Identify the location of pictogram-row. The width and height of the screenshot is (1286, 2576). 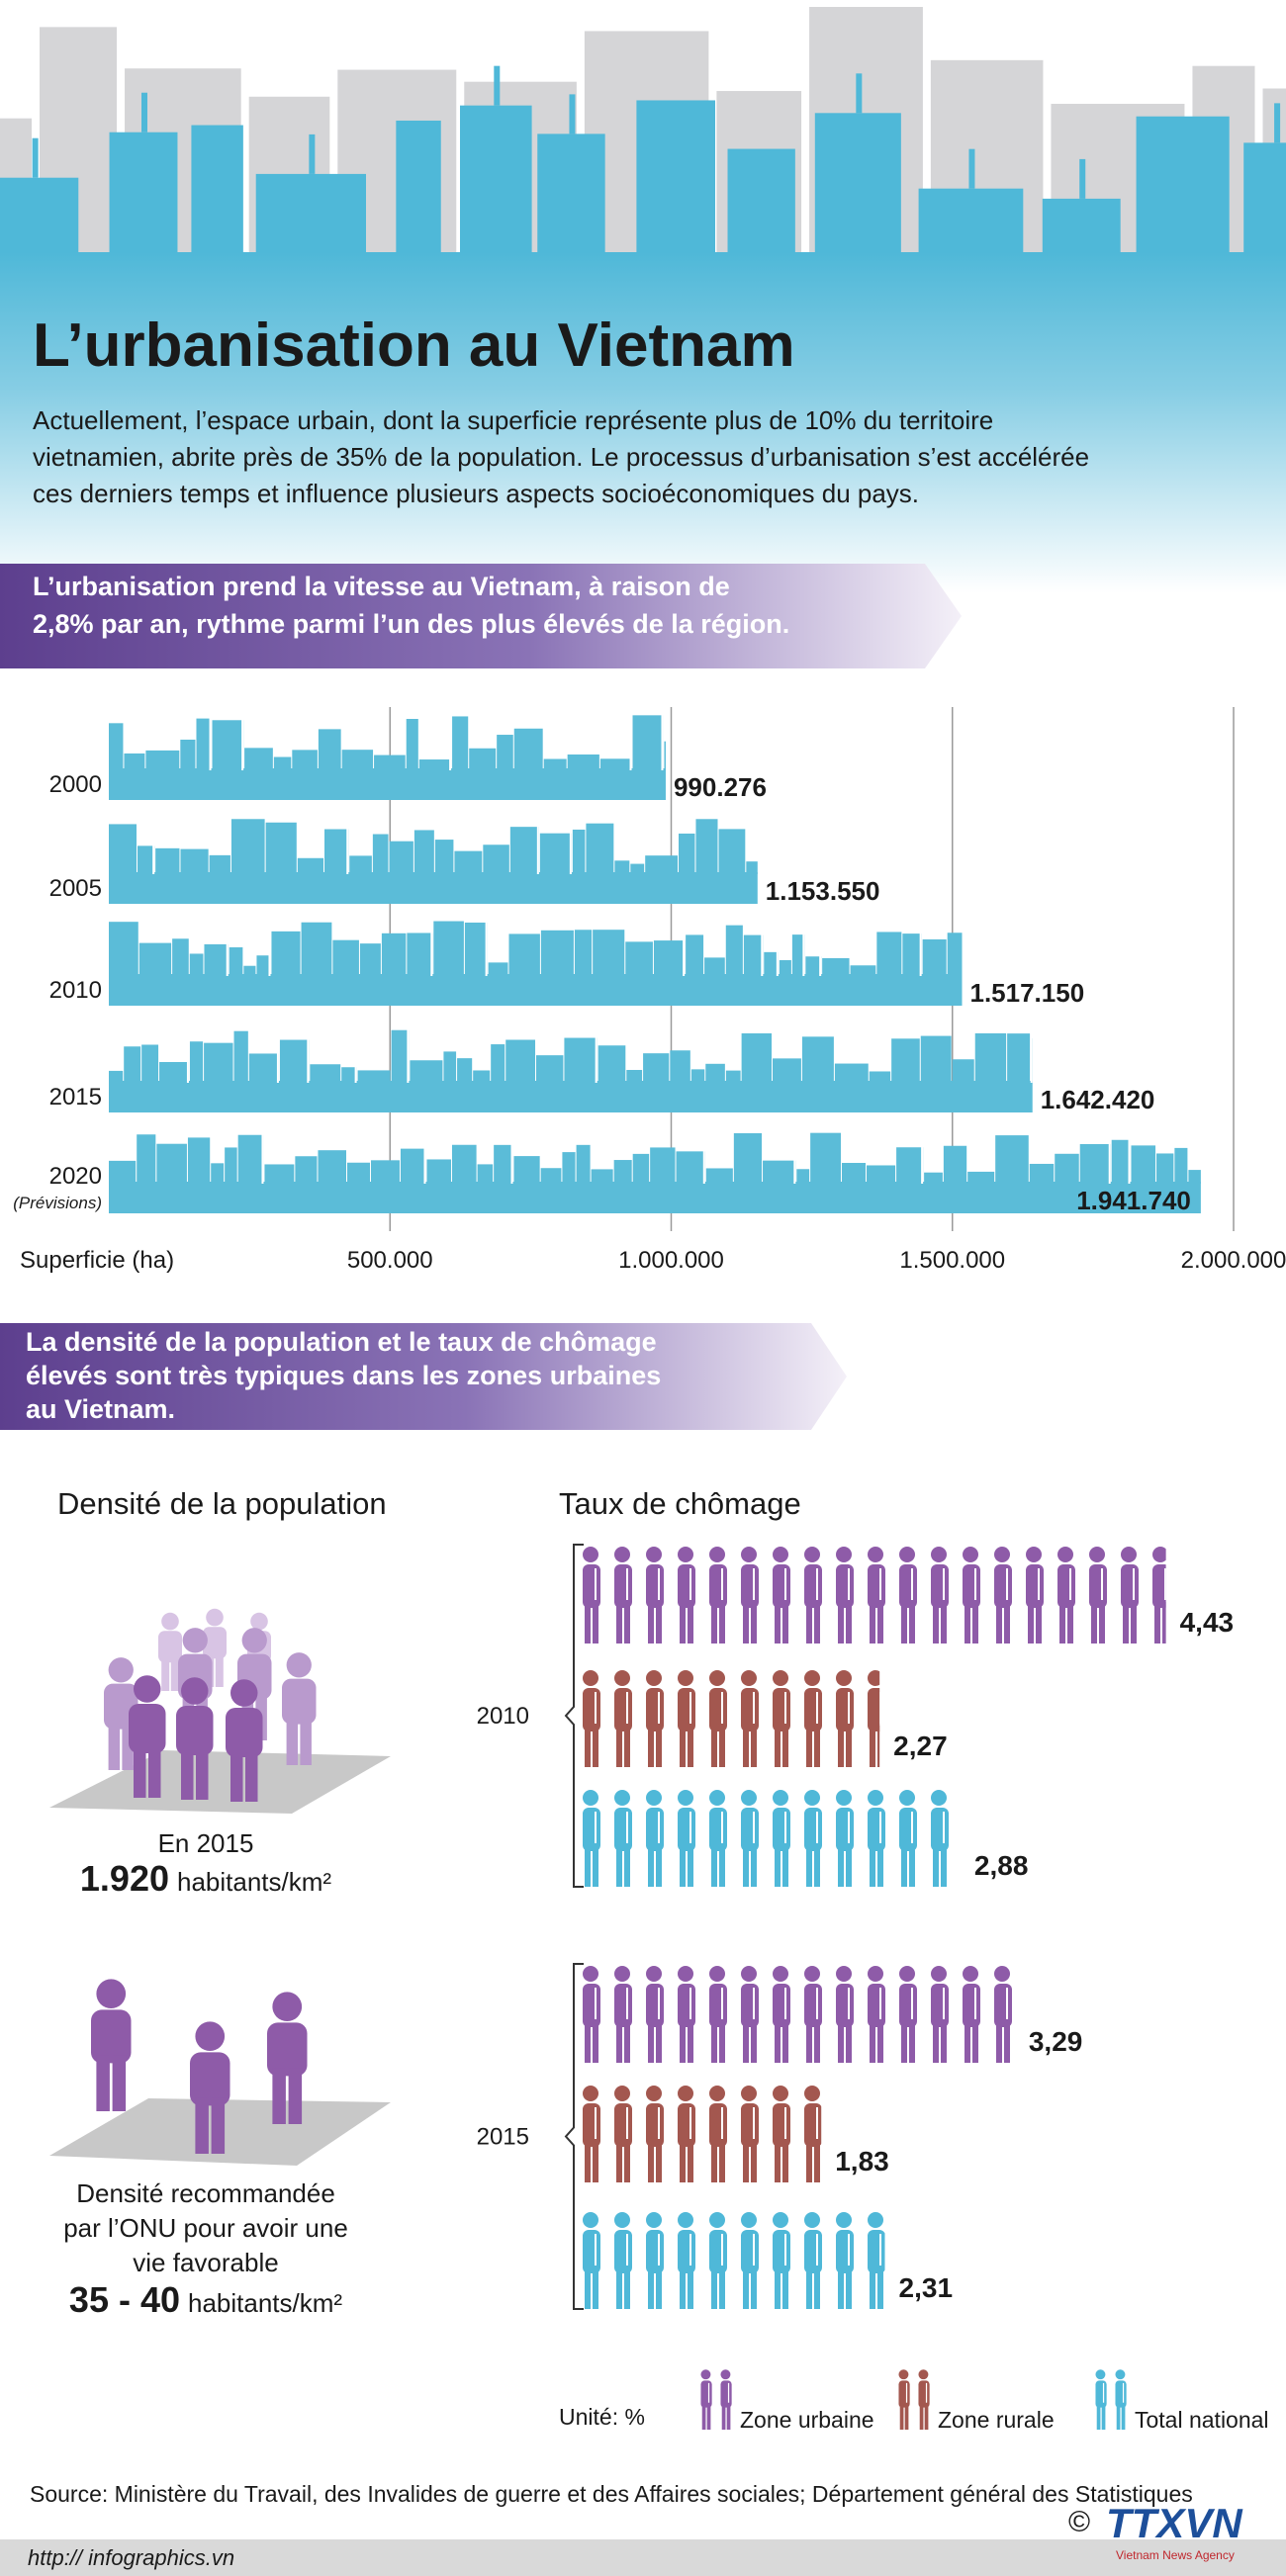
(797, 2014).